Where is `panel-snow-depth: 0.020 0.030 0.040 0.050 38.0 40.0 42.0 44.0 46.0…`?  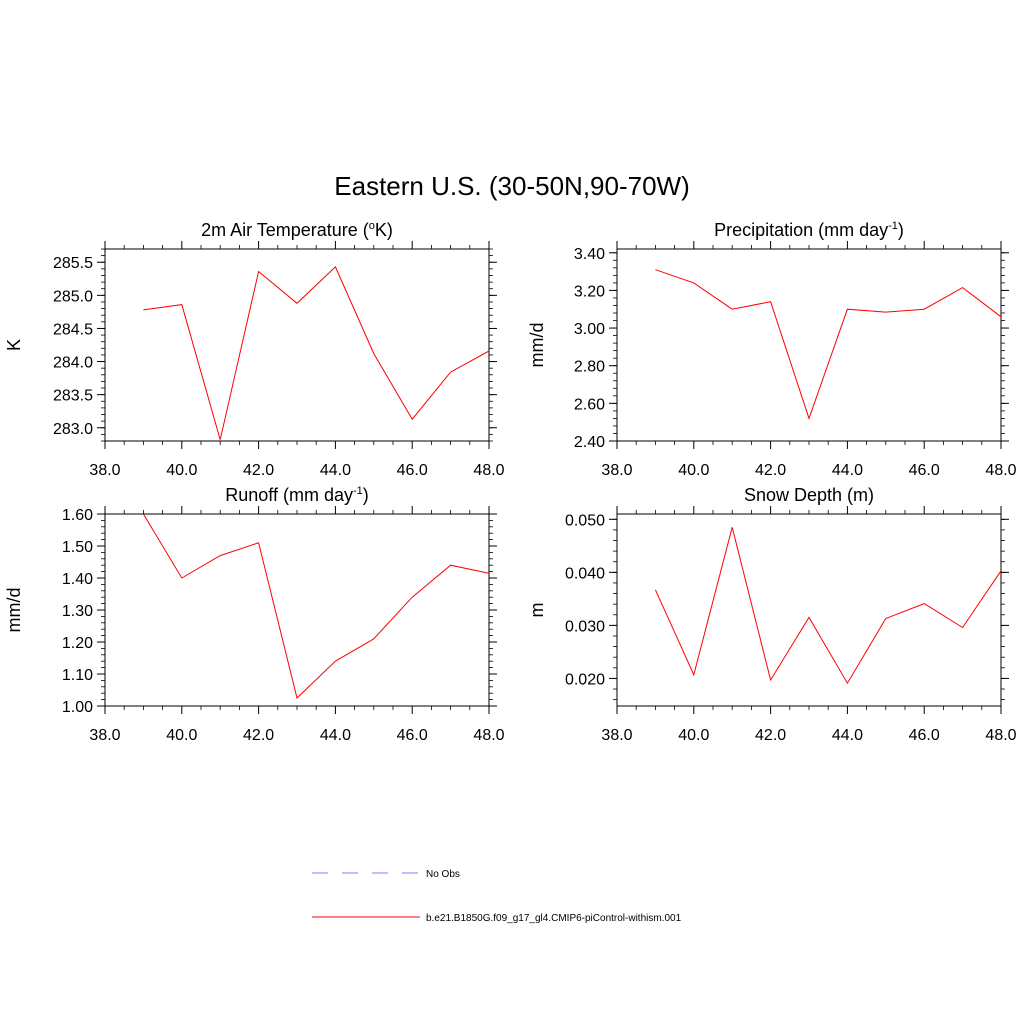
panel-snow-depth: 0.020 0.030 0.040 0.050 38.0 40.0 42.0 44.0 46.0… is located at coordinates (772, 614).